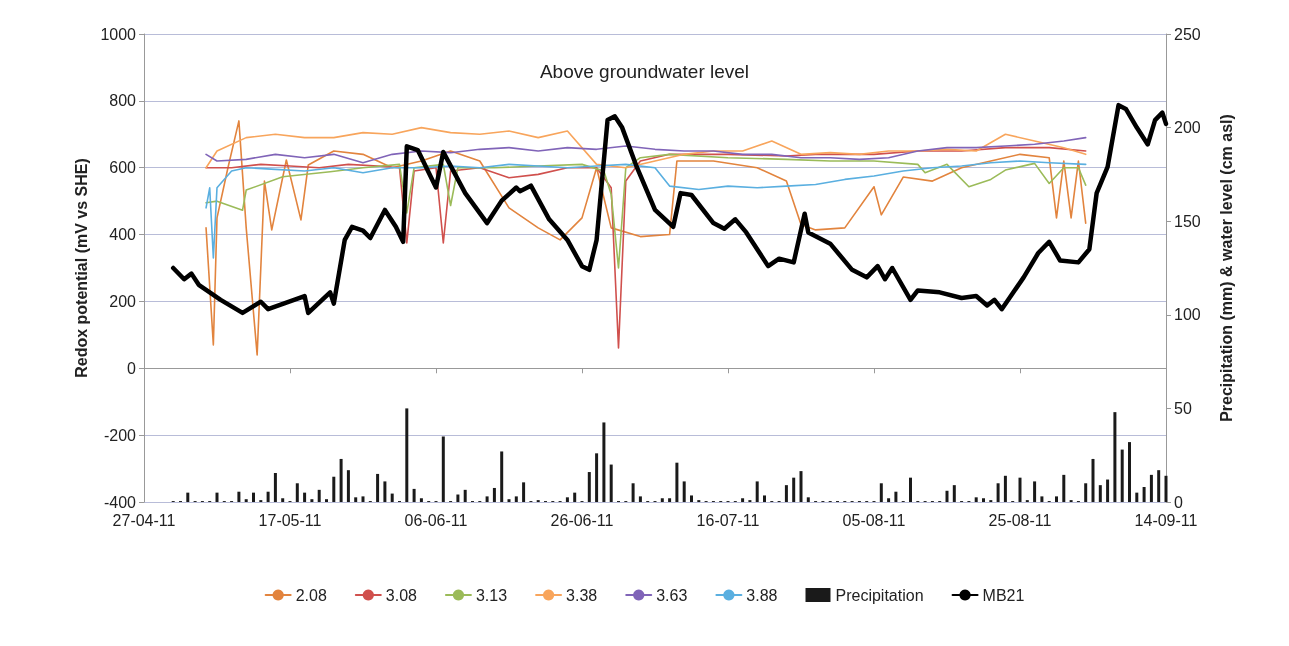 The width and height of the screenshot is (1289, 646). What do you see at coordinates (728, 520) in the screenshot?
I see `x-tick-label: 16-07-11` at bounding box center [728, 520].